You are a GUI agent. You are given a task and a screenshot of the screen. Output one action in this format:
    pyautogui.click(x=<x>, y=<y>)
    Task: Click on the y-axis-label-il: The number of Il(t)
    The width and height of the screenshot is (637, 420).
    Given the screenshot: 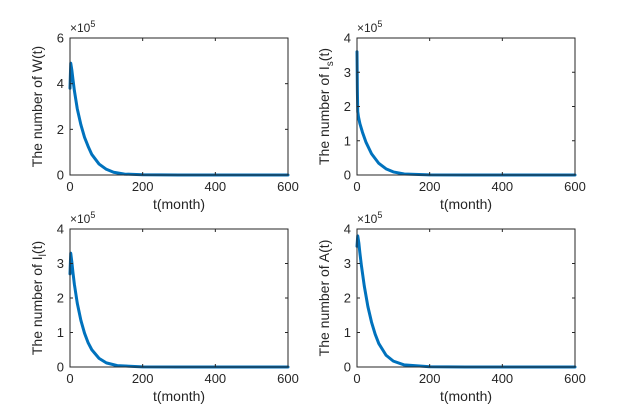 What is the action you would take?
    pyautogui.click(x=39, y=298)
    